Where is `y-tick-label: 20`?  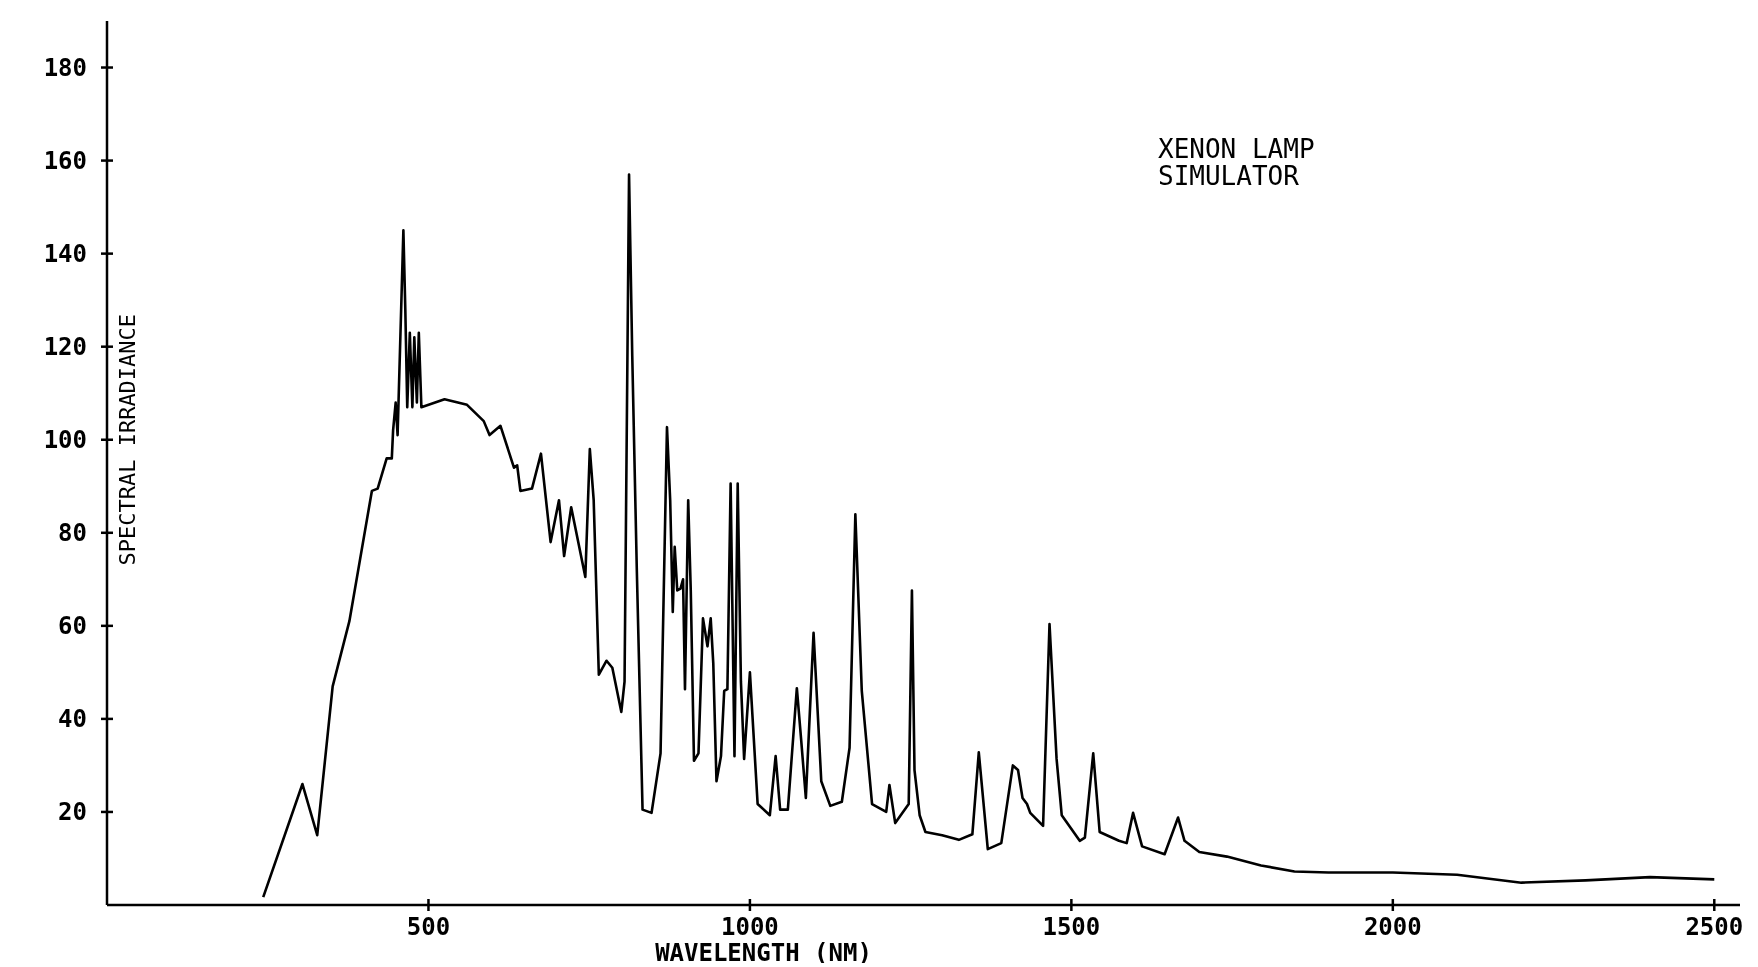
y-tick-label: 20 is located at coordinates (72, 812).